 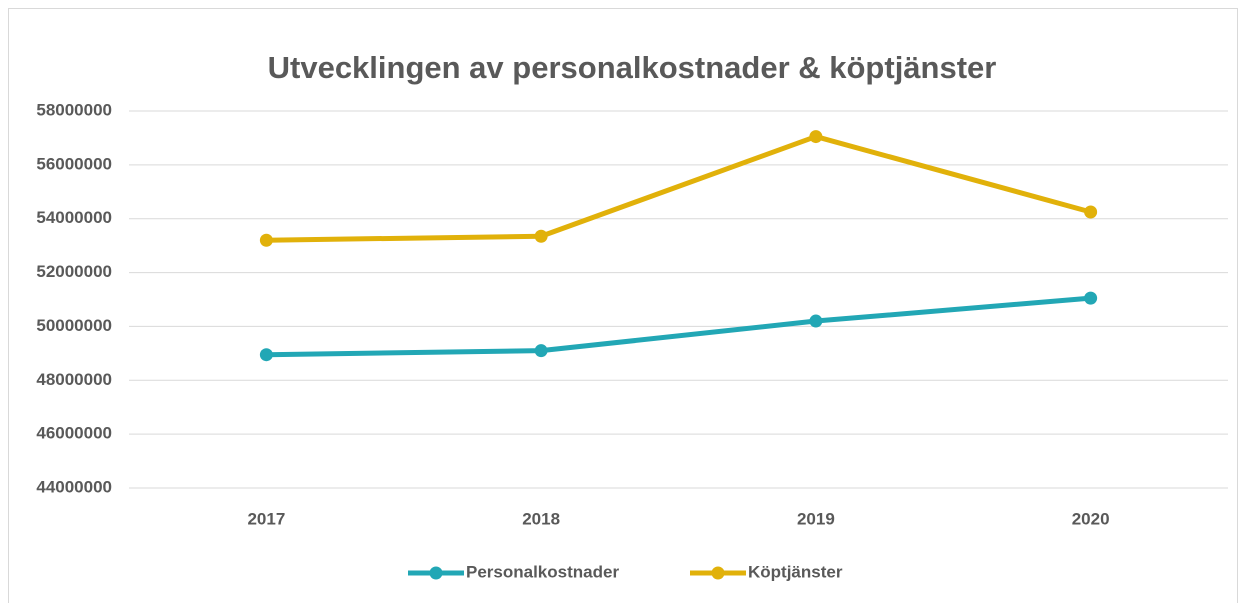 I want to click on legend-label: Personalkostnader, so click(x=542, y=571).